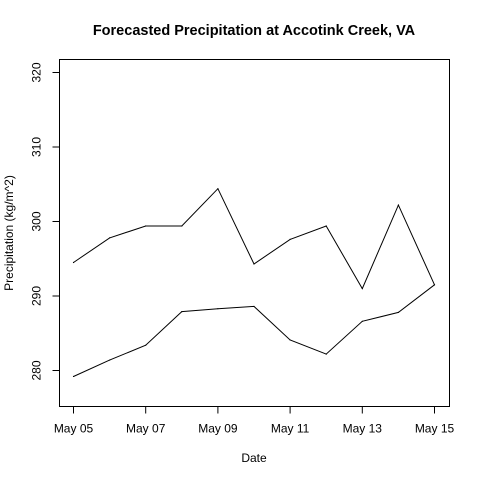 The height and width of the screenshot is (480, 480). Describe the element at coordinates (9, 233) in the screenshot. I see `y-axis-label: Precipitation (kg/m^2)` at that location.